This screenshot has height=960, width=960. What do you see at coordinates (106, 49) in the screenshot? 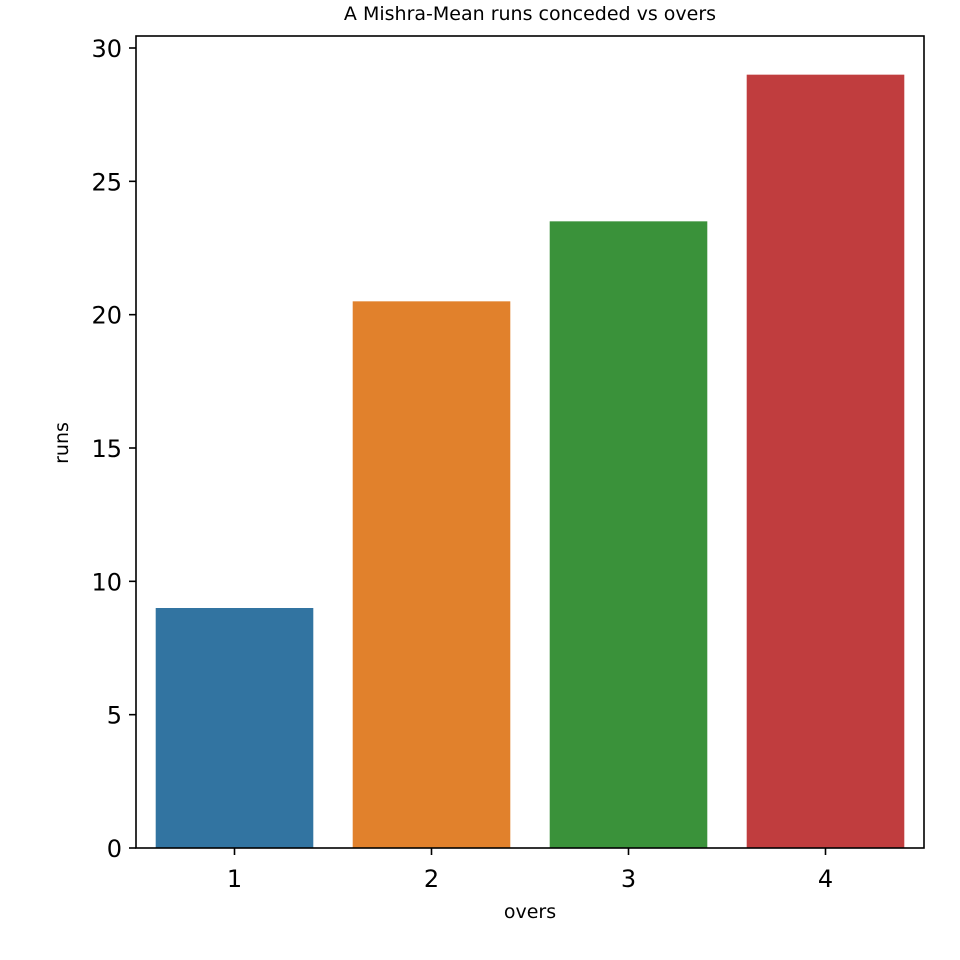
I see `y-tick-label: 30` at bounding box center [106, 49].